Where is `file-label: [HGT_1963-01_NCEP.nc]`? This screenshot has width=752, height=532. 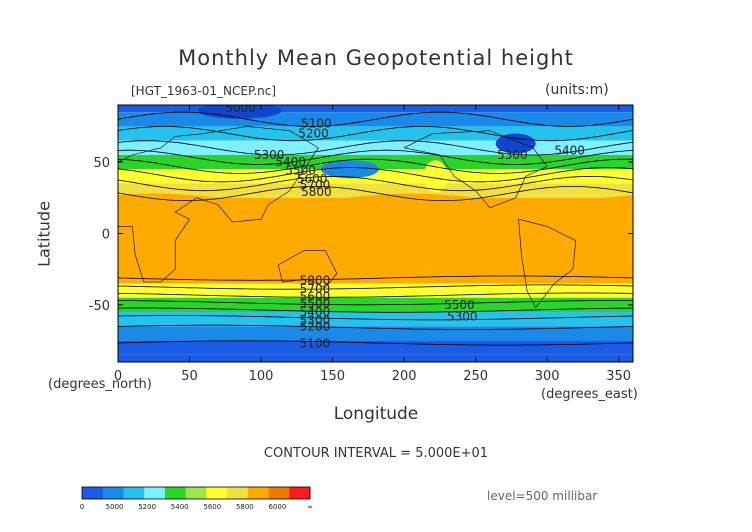 file-label: [HGT_1963-01_NCEP.nc] is located at coordinates (204, 91).